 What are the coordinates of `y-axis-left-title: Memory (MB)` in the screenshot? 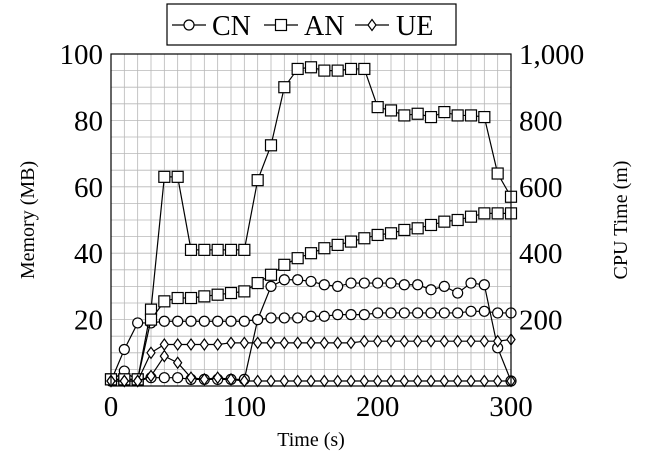 It's located at (28, 220).